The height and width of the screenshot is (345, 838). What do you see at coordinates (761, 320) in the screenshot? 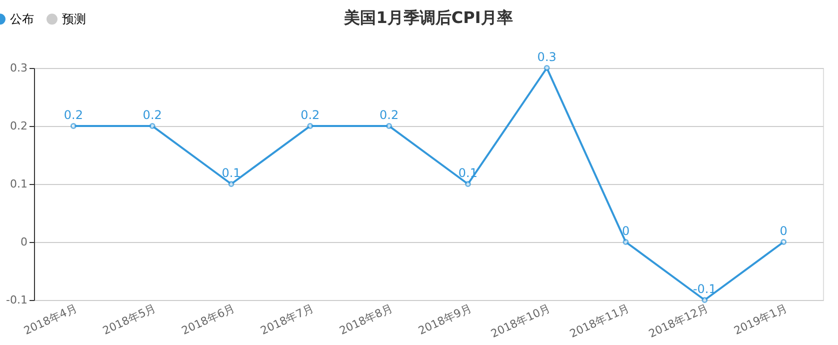
I see `x-tick-label: 2019年1月` at bounding box center [761, 320].